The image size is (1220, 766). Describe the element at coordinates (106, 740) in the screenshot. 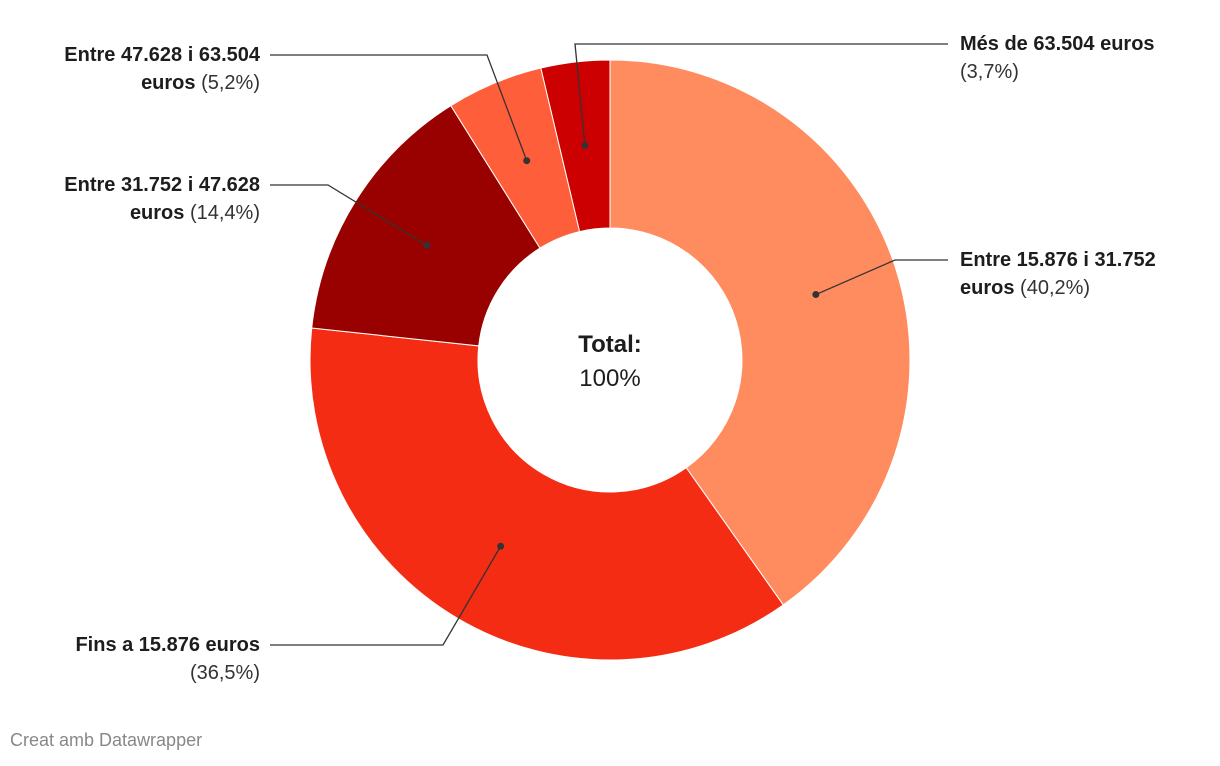

I see `footer: Creat amb Datawrapper` at that location.